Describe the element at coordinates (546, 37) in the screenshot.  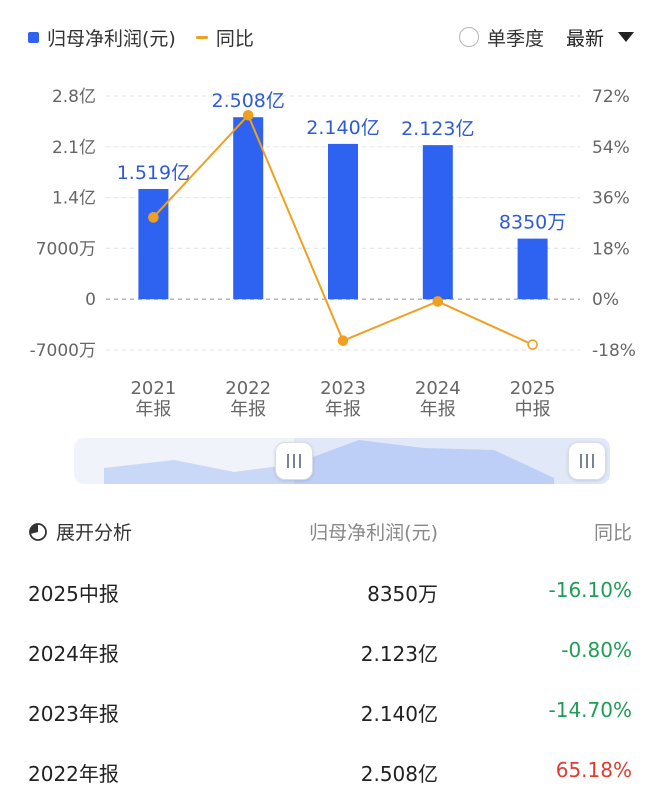
I see `chart-controls: 单季度 最新` at that location.